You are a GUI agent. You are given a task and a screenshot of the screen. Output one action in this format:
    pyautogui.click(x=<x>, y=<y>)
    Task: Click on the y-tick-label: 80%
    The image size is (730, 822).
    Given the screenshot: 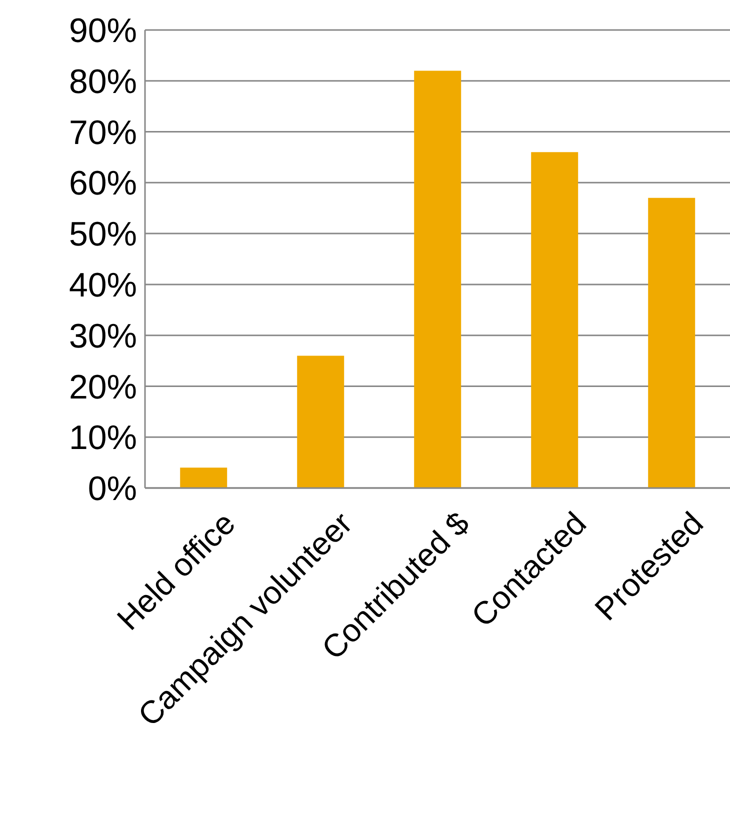 What is the action you would take?
    pyautogui.click(x=102, y=81)
    